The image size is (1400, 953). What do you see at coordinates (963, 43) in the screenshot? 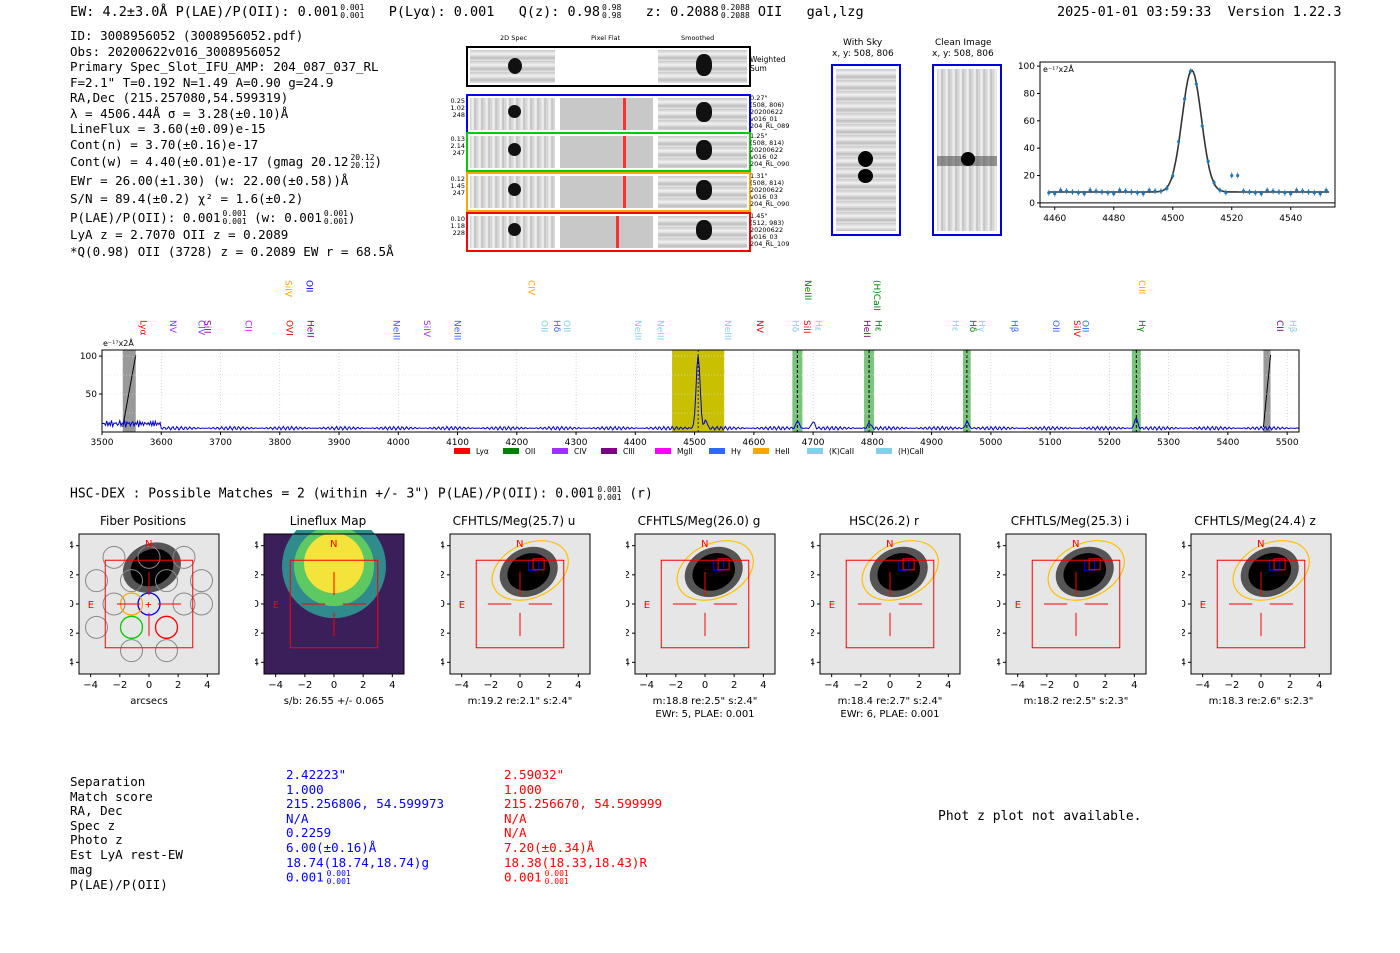
I see `cleanimage-title: Clean Image` at bounding box center [963, 43].